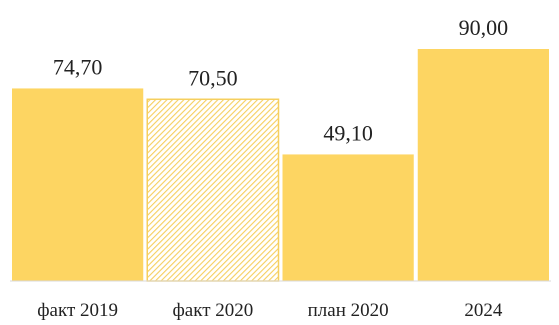 Image resolution: width=559 pixels, height=325 pixels. I want to click on value-label-4: 90,00, so click(484, 27).